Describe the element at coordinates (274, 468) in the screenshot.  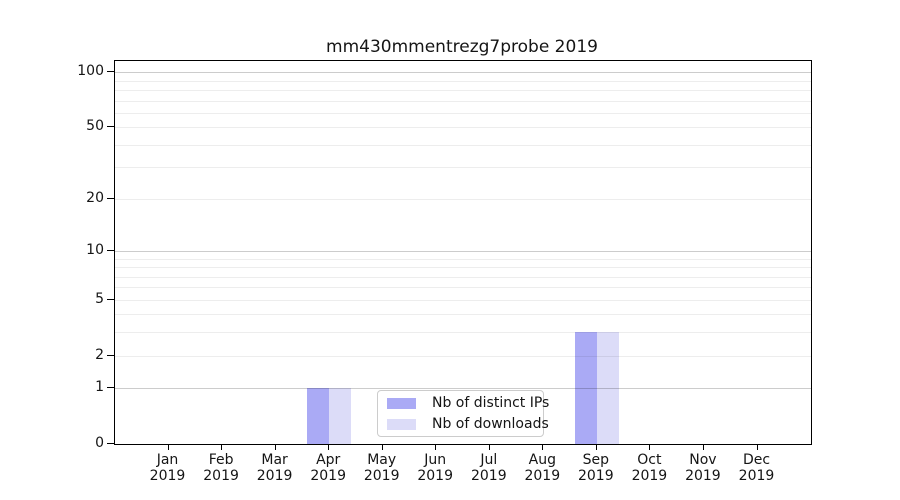
I see `x-tick-label-mar: Mar 2019` at that location.